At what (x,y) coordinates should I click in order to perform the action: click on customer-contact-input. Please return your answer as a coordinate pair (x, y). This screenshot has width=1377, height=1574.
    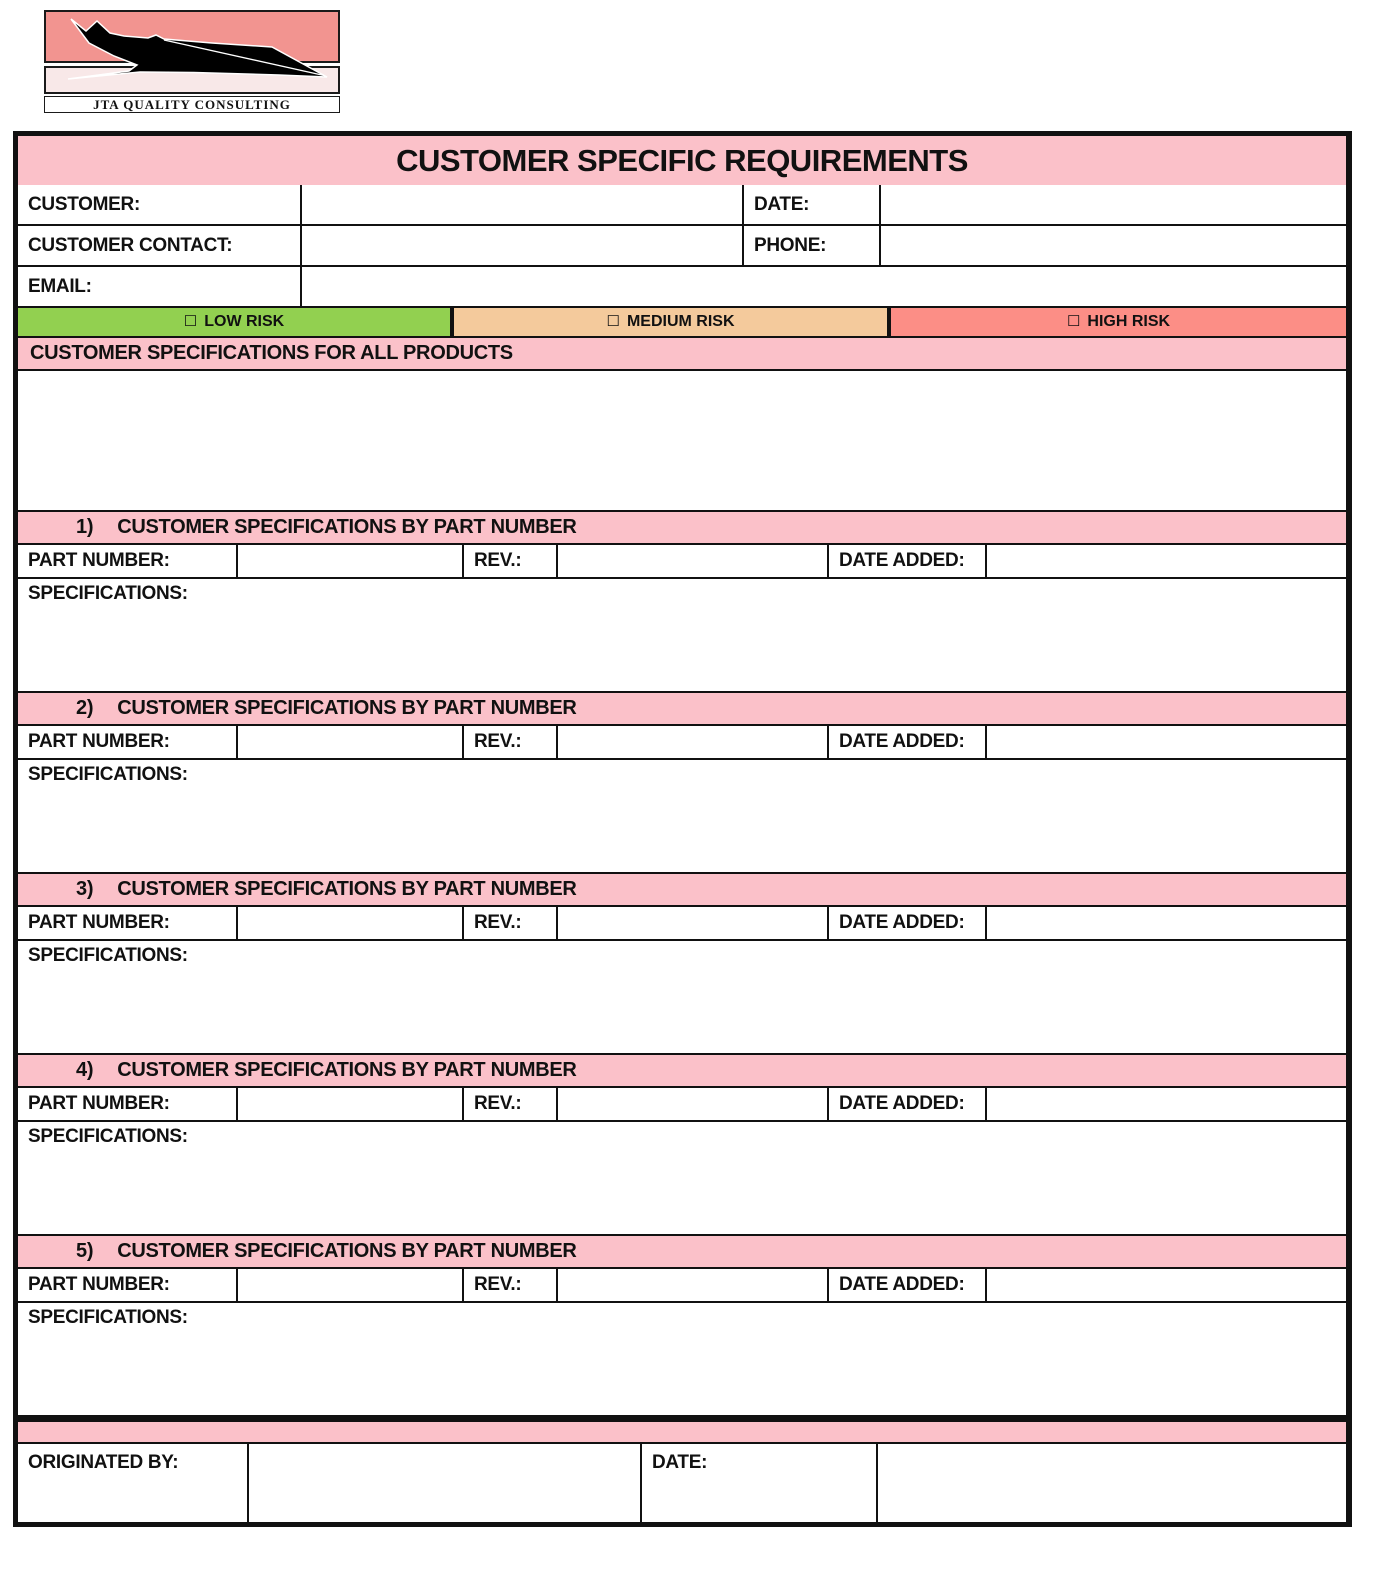
    Looking at the image, I should click on (523, 245).